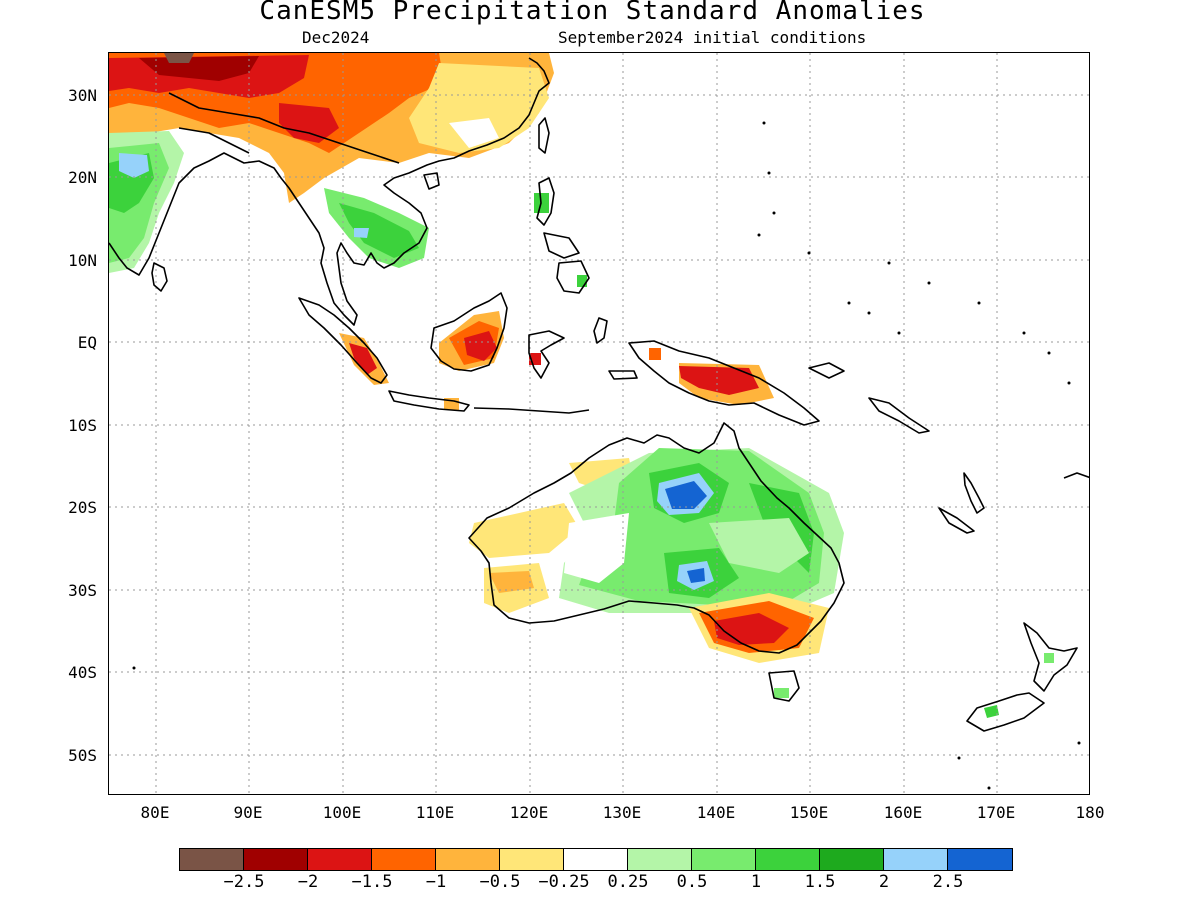  Describe the element at coordinates (596, 548) in the screenshot. I see `aus-white-center` at that location.